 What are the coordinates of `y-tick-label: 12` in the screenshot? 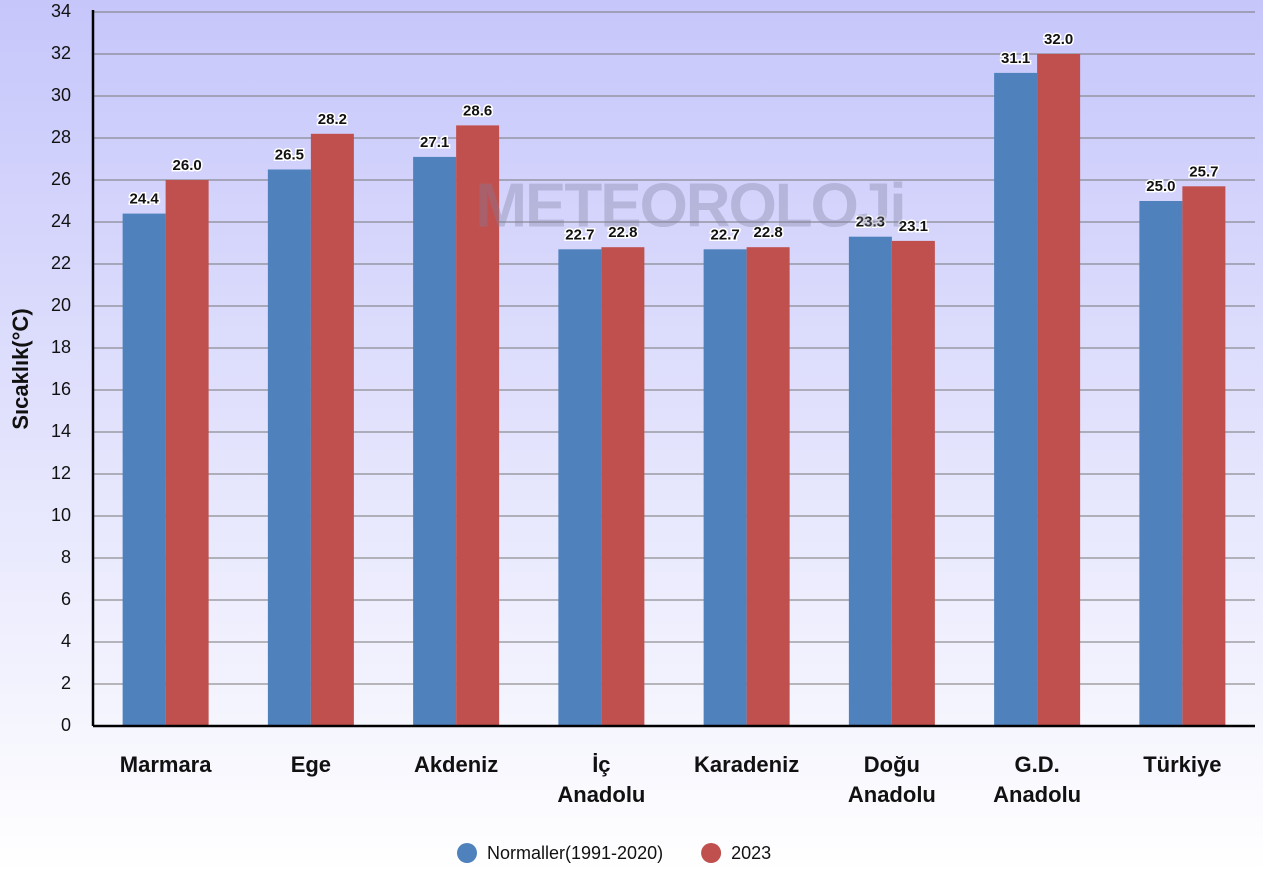 It's located at (61, 473).